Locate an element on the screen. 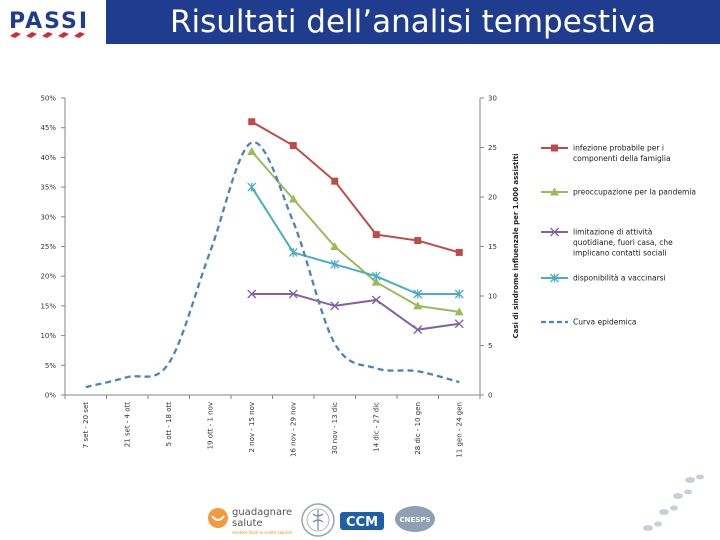 The height and width of the screenshot is (540, 720). legend-item: disponibilità a vaccinarsi is located at coordinates (603, 278).